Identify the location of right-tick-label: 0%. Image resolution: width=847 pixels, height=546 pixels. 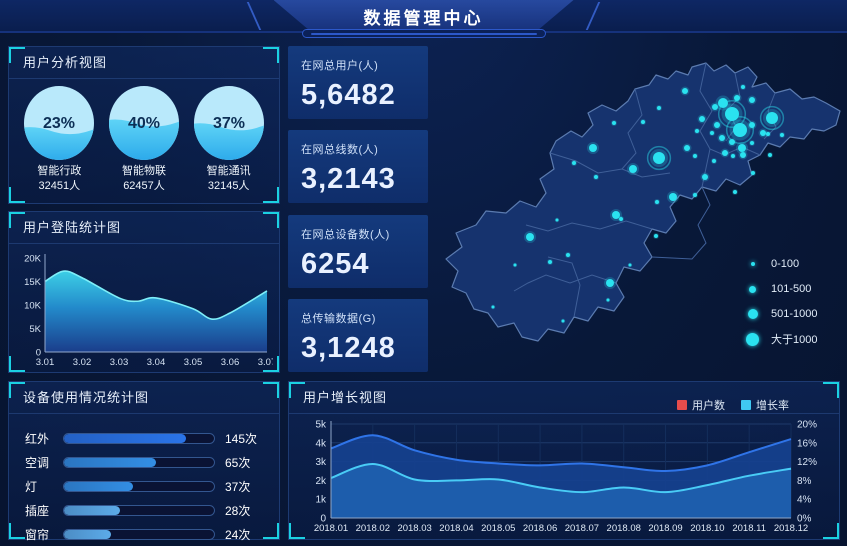
(804, 519).